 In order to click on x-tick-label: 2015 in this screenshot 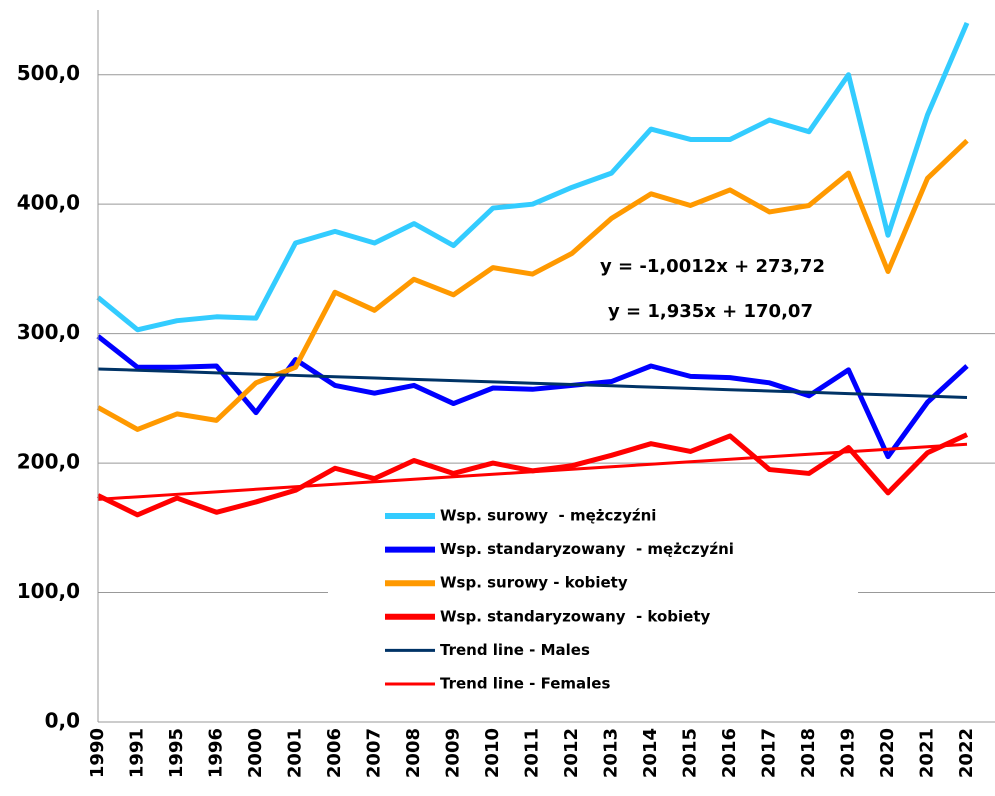, I will do `click(690, 753)`.